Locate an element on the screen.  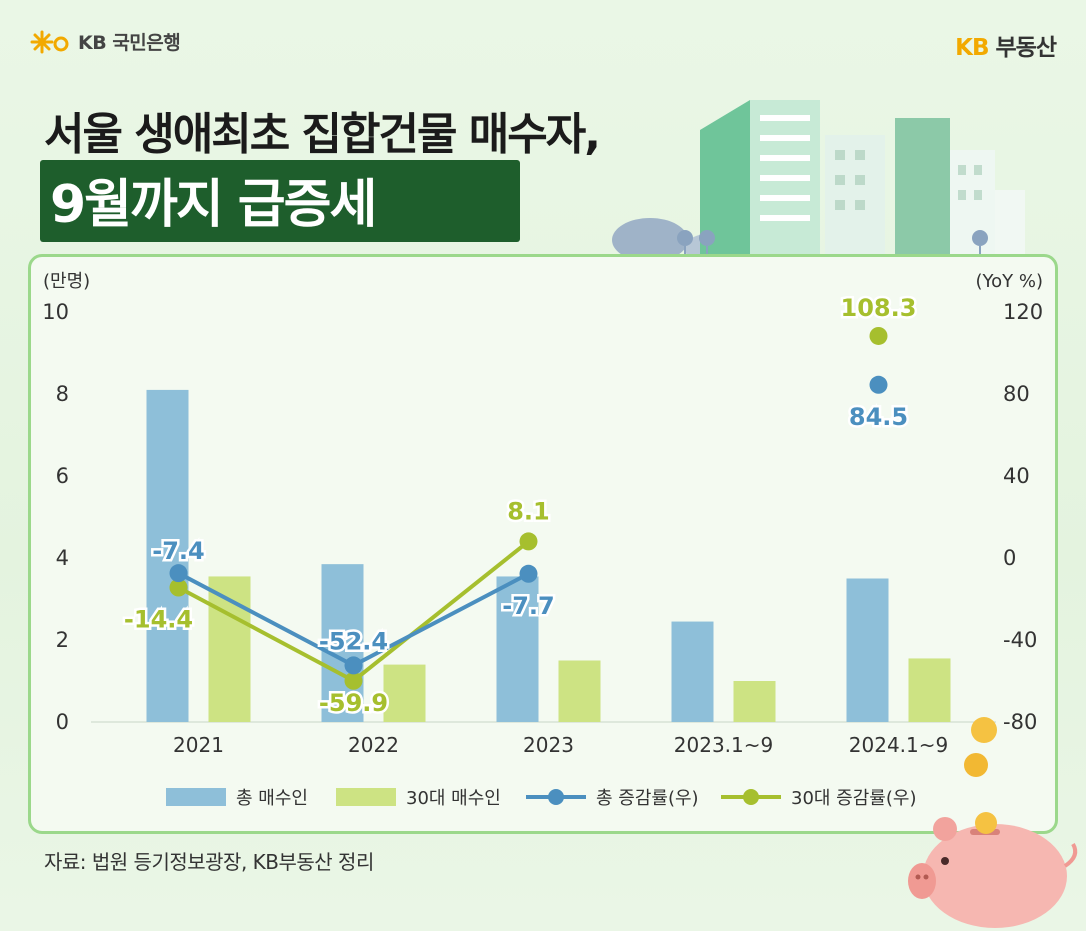
left-tick-label: 0 is located at coordinates (62, 722).